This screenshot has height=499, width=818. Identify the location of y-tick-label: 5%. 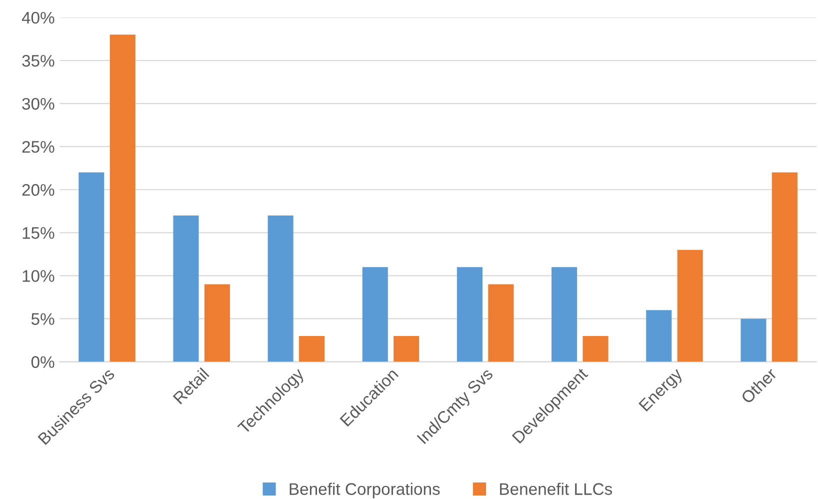
(42, 319).